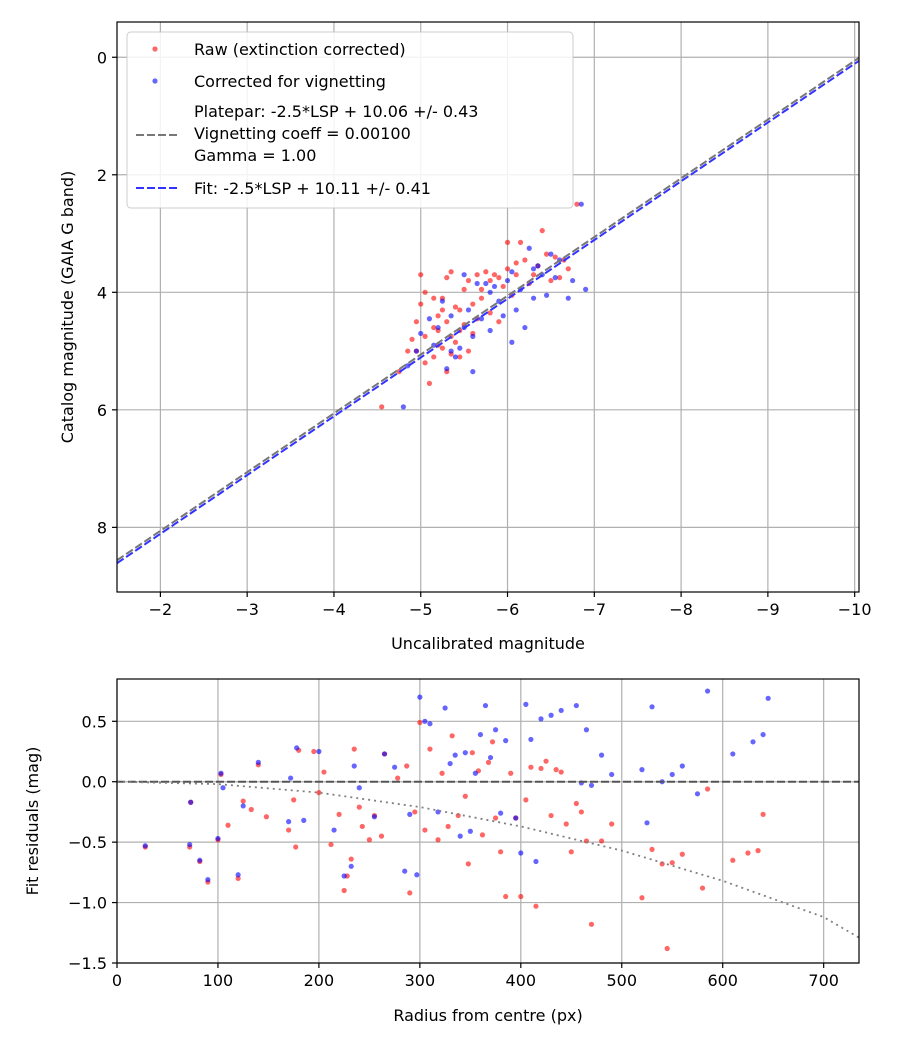  Describe the element at coordinates (102, 175) in the screenshot. I see `top-ytick-label: 2` at that location.